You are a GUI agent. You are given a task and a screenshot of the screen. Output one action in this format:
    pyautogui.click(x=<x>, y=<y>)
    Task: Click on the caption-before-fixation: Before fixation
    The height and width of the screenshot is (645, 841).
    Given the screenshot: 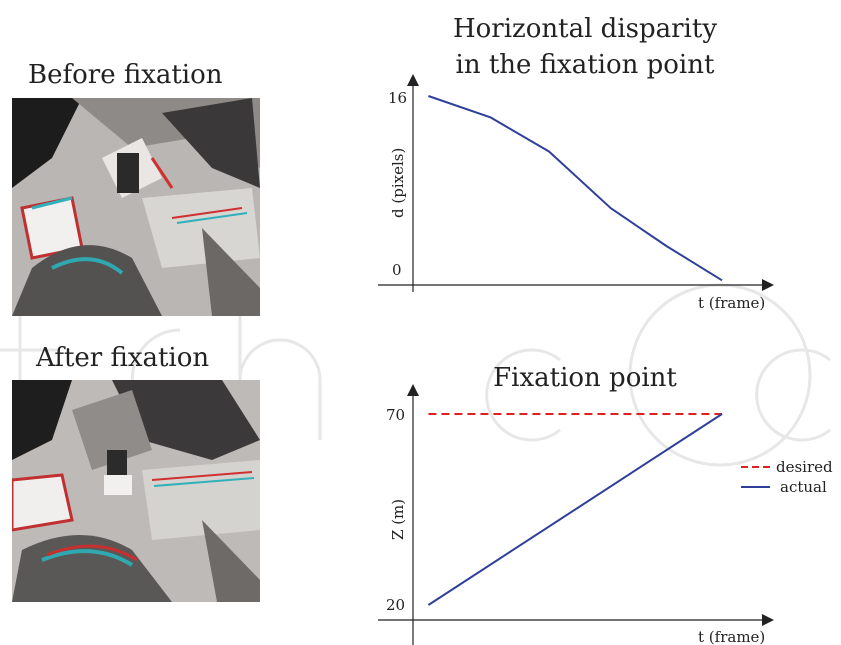 What is the action you would take?
    pyautogui.click(x=125, y=75)
    